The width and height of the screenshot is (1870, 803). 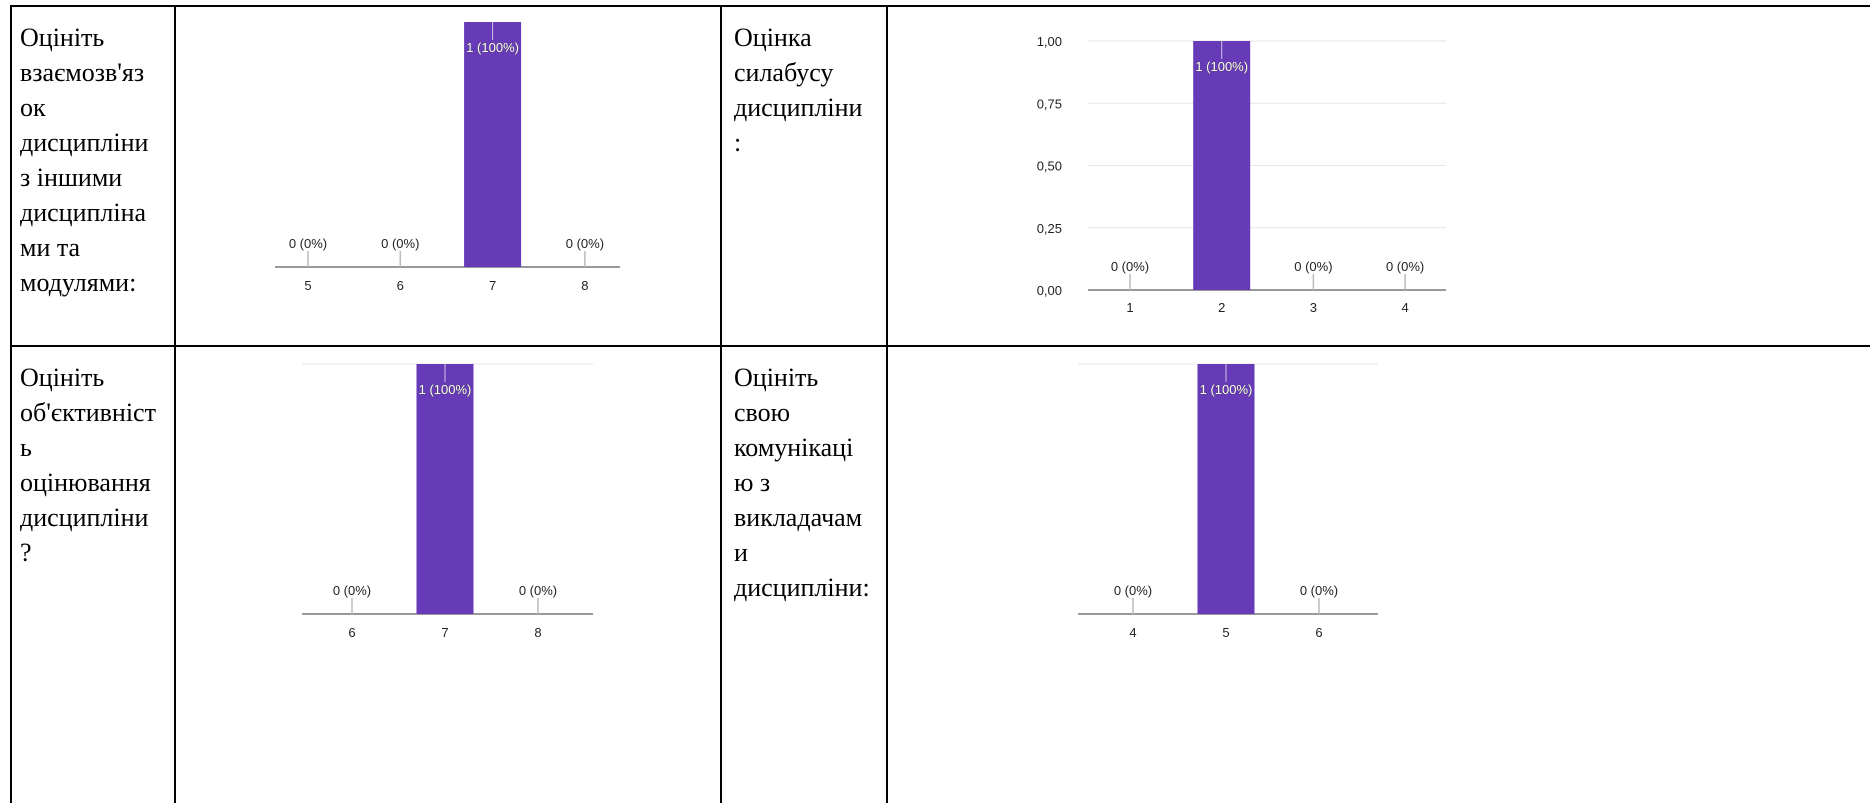 What do you see at coordinates (1049, 41) in the screenshot?
I see `y-tick-label: 1,00` at bounding box center [1049, 41].